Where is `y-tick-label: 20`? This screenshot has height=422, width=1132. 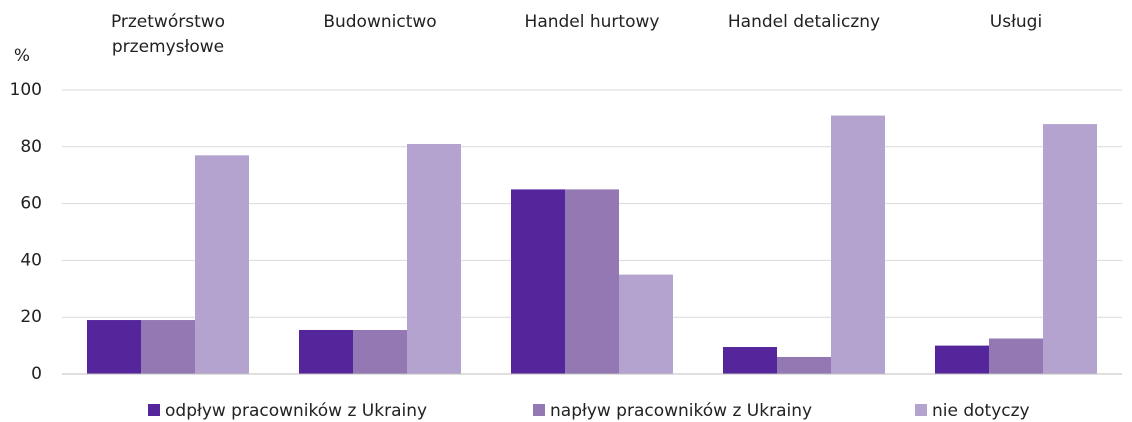 y-tick-label: 20 is located at coordinates (31, 317).